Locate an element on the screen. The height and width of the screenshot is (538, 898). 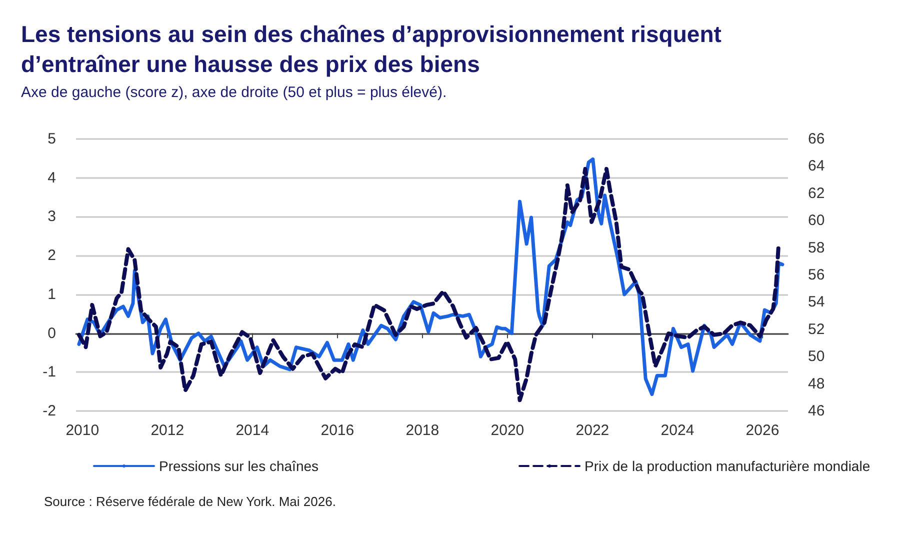
y2-tick-label: 46 is located at coordinates (816, 411).